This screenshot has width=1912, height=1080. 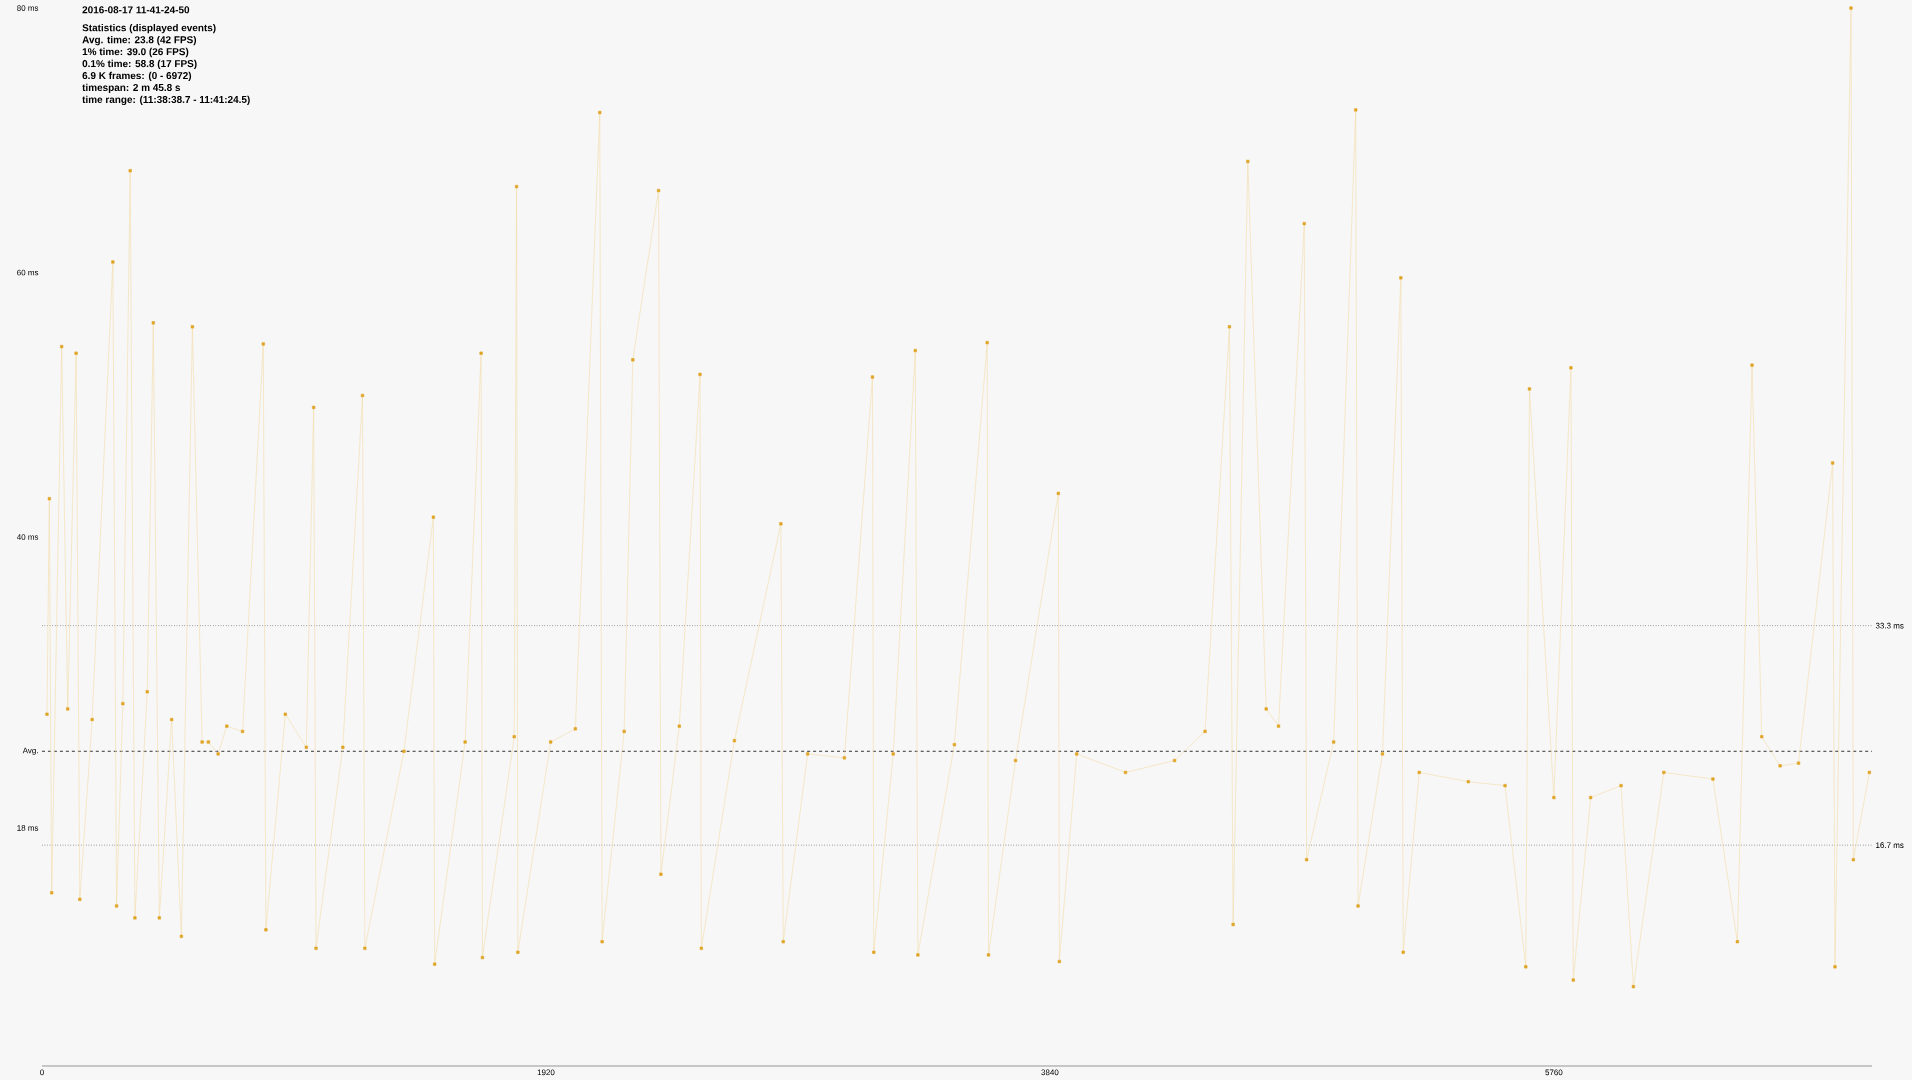 What do you see at coordinates (166, 100) in the screenshot?
I see `annotation: time range: (11:38:38.7 - 11:41:24.5)` at bounding box center [166, 100].